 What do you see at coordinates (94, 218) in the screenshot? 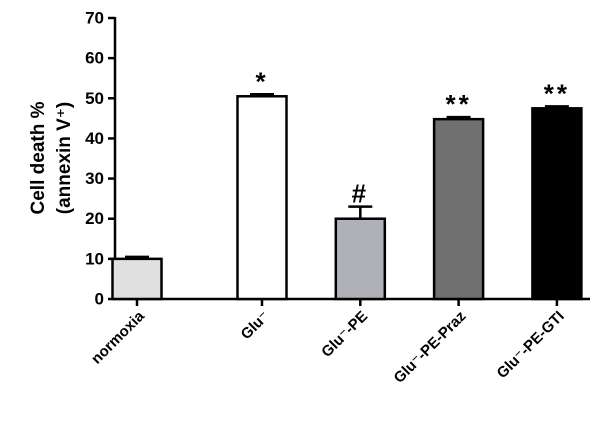
I see `y-tick-label: 20` at bounding box center [94, 218].